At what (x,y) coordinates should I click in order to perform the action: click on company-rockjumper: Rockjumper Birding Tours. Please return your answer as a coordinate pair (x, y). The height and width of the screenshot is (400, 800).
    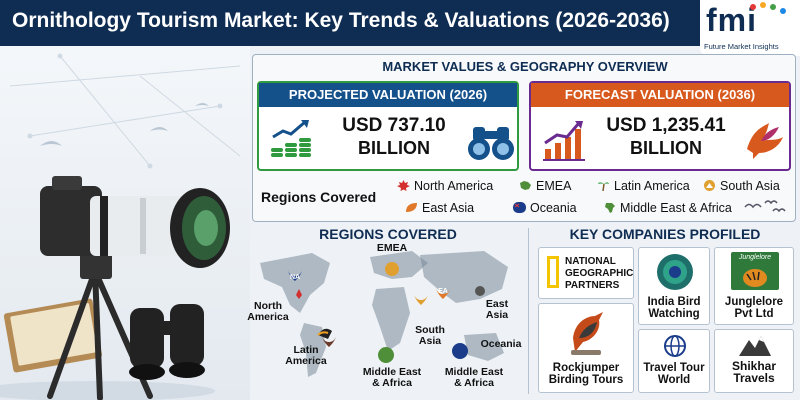
    Looking at the image, I should click on (586, 348).